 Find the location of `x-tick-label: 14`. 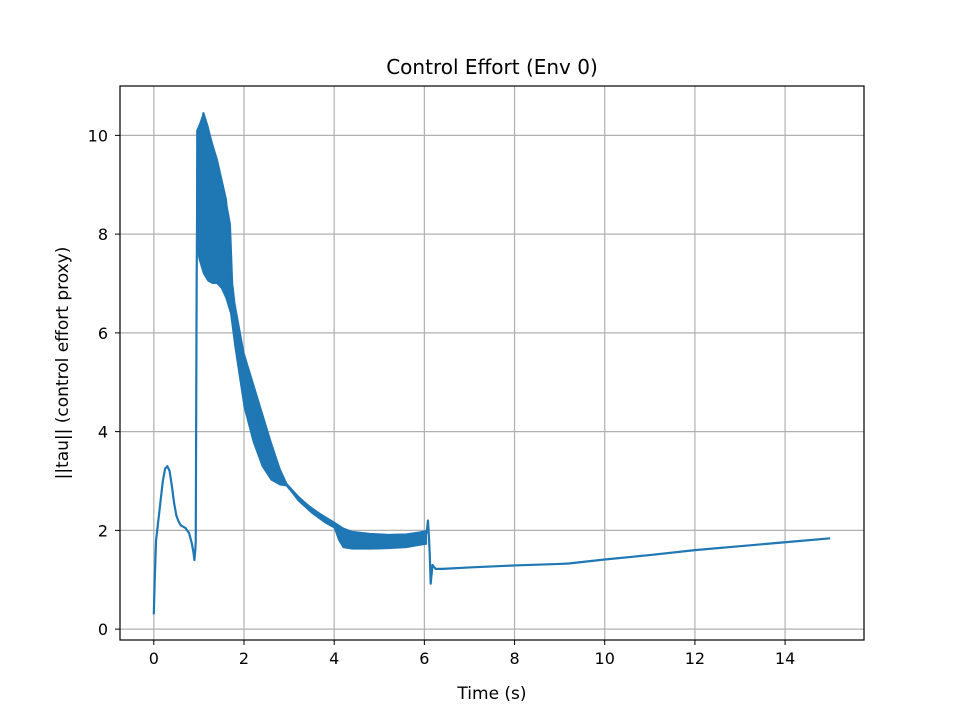

x-tick-label: 14 is located at coordinates (785, 658).